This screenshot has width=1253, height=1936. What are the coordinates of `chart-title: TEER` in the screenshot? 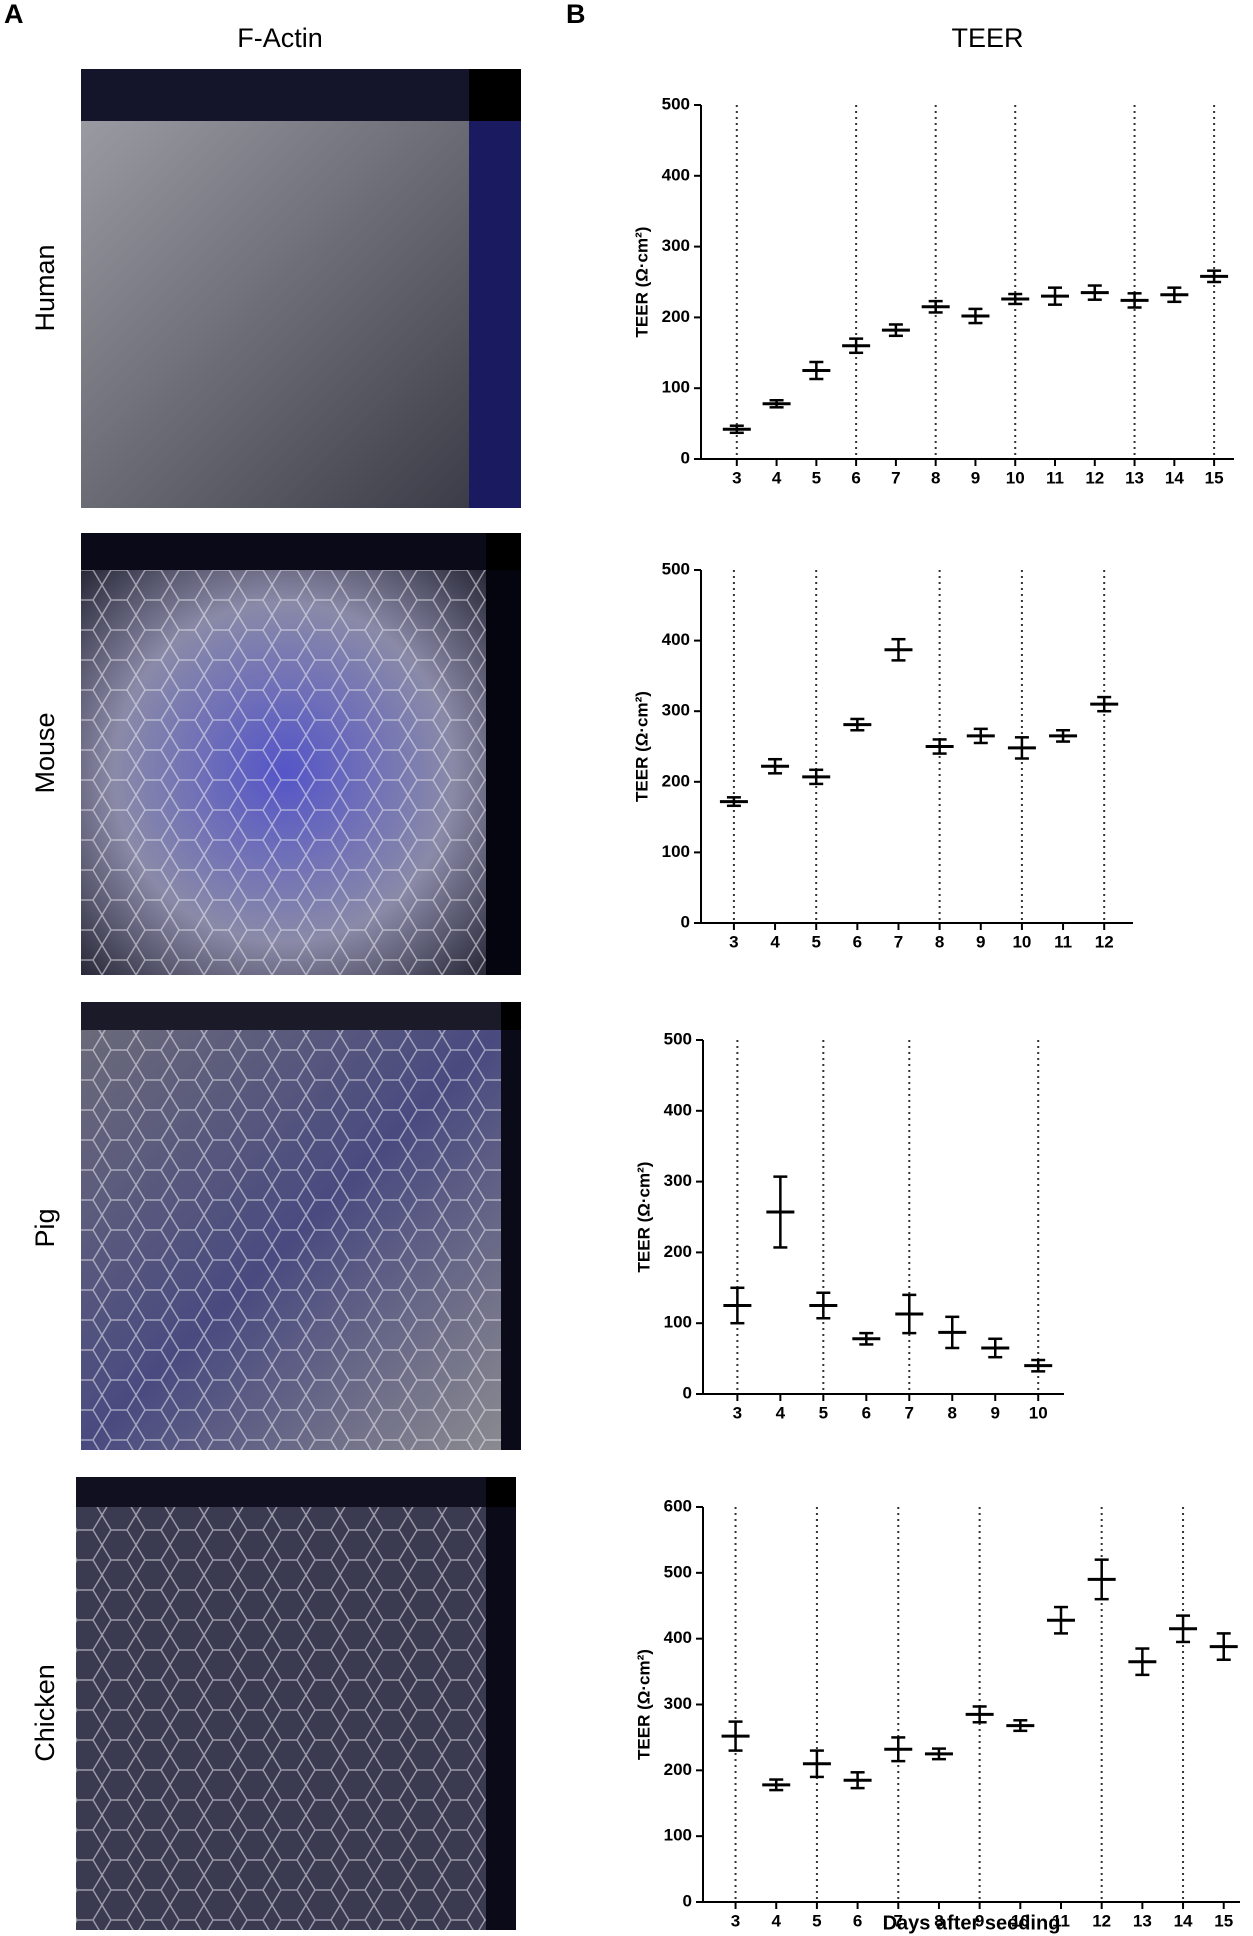 It's located at (987, 38).